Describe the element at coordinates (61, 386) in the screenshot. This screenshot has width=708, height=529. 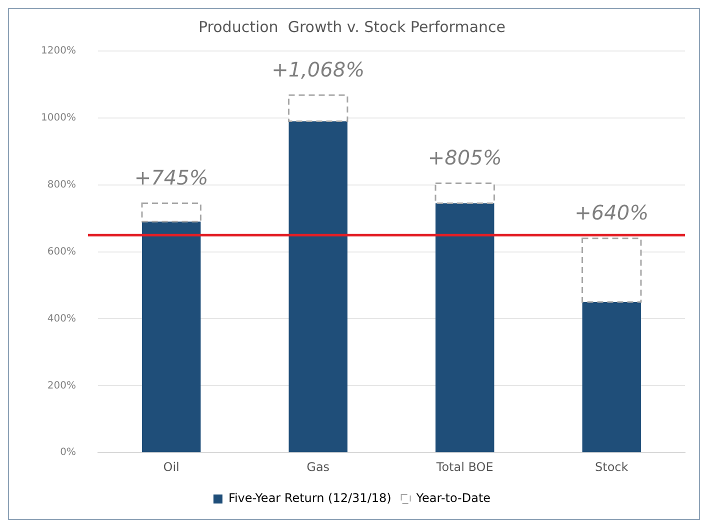
I see `y-tick-label: 200%` at that location.